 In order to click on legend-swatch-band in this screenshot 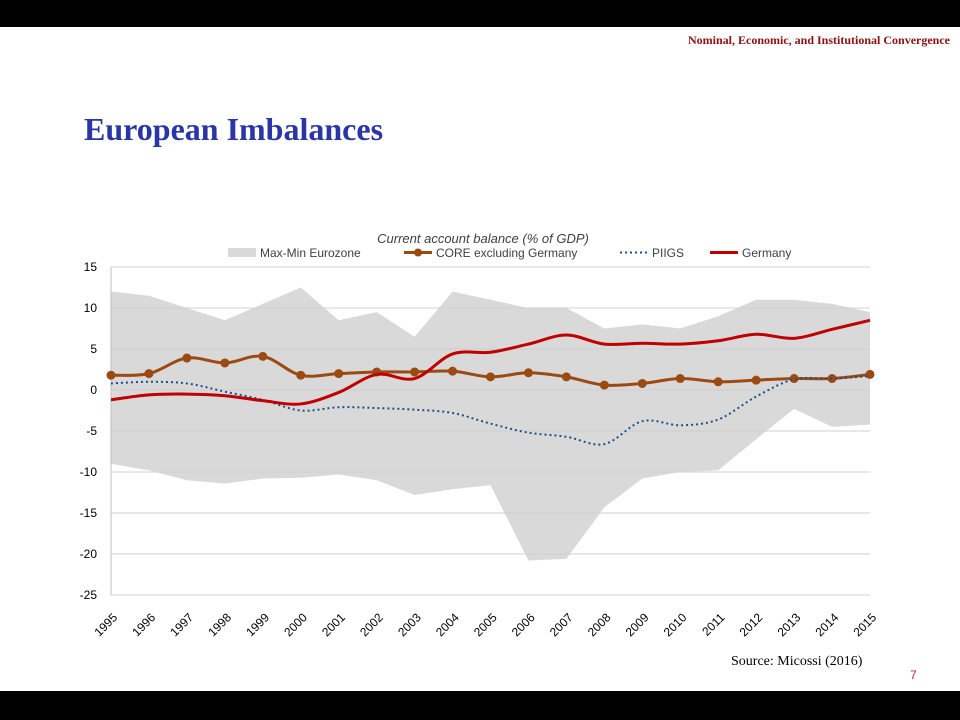, I will do `click(242, 252)`.